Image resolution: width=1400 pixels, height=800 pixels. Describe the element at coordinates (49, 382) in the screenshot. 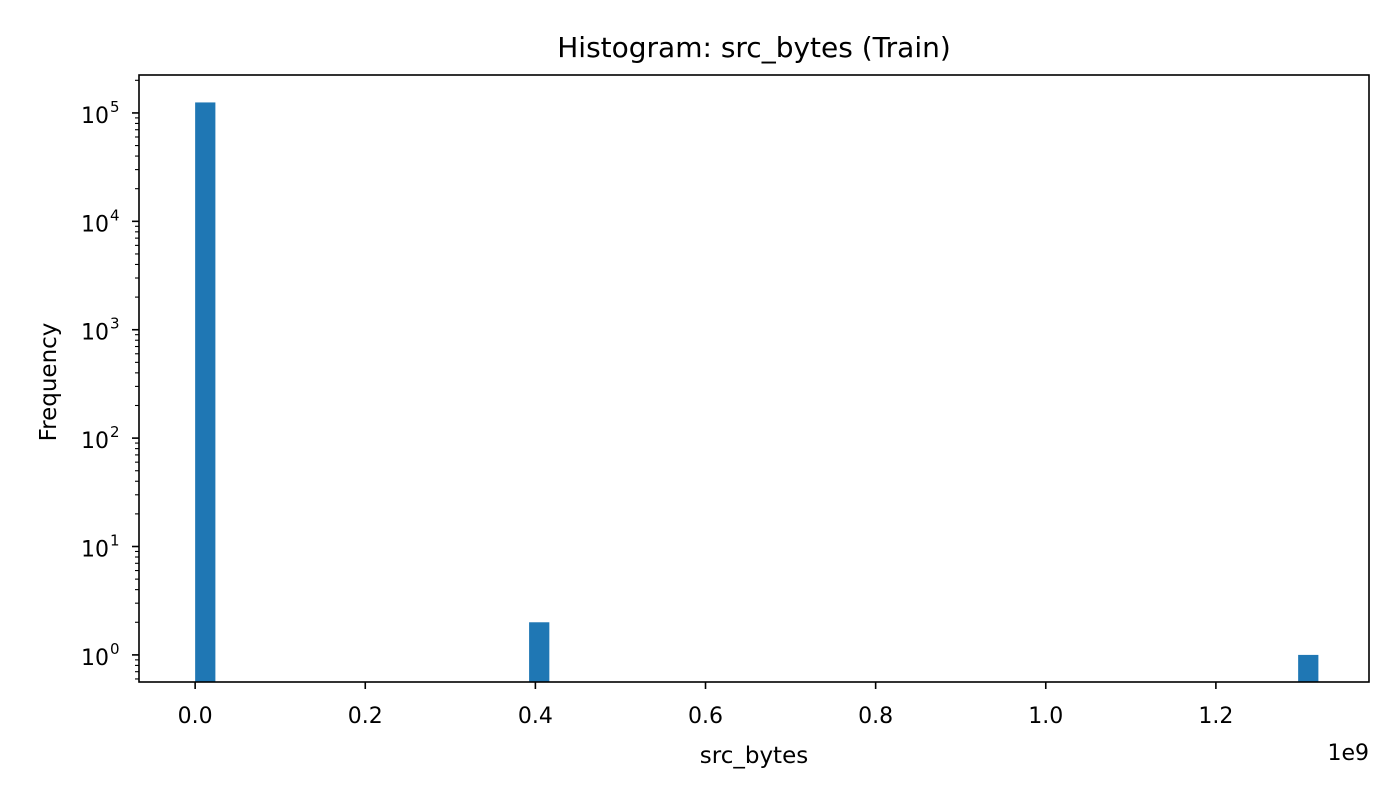

I see `y-axis-label: Frequency` at that location.